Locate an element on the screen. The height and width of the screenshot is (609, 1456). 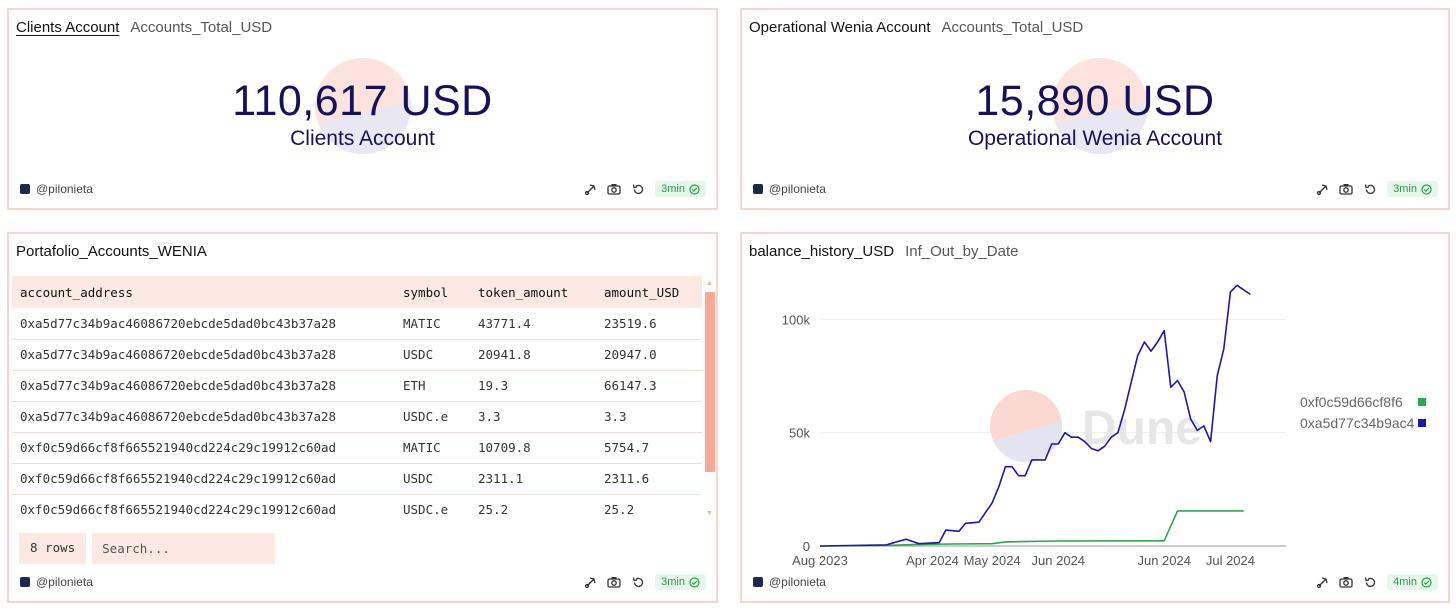
legend-item: 0xf0c59d66cf8f6 is located at coordinates (1363, 401).